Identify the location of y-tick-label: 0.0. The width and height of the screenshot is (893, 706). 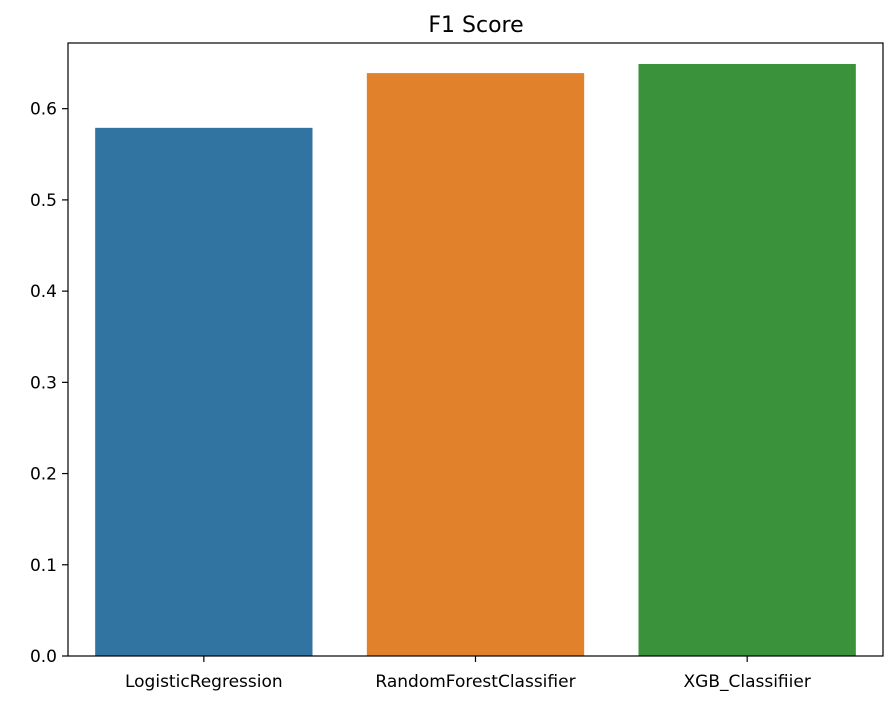
(43, 657).